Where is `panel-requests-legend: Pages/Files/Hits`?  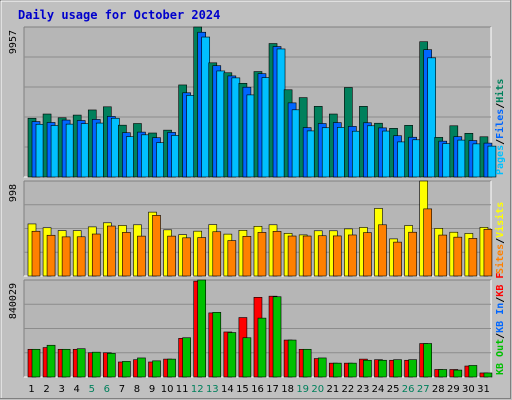
panel-requests-legend: Pages/Files/Hits is located at coordinates (500, 127).